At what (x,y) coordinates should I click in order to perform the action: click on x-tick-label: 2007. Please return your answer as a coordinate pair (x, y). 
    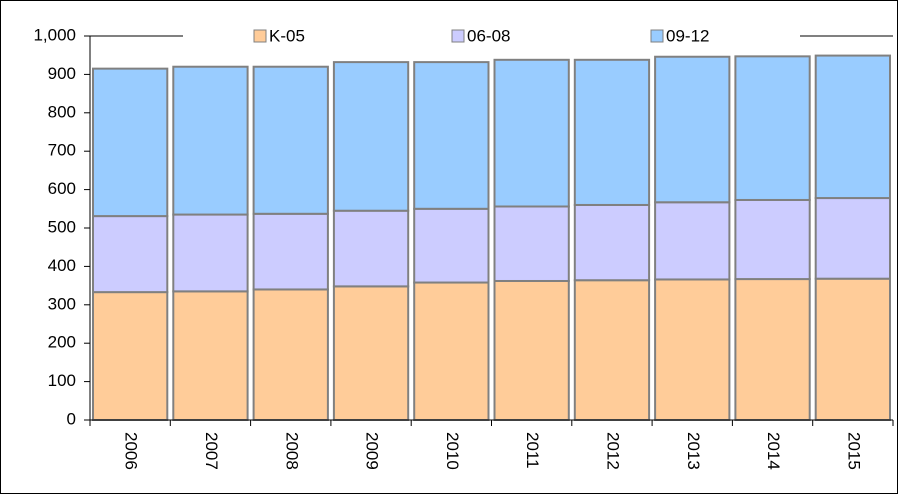
    Looking at the image, I should click on (211, 451).